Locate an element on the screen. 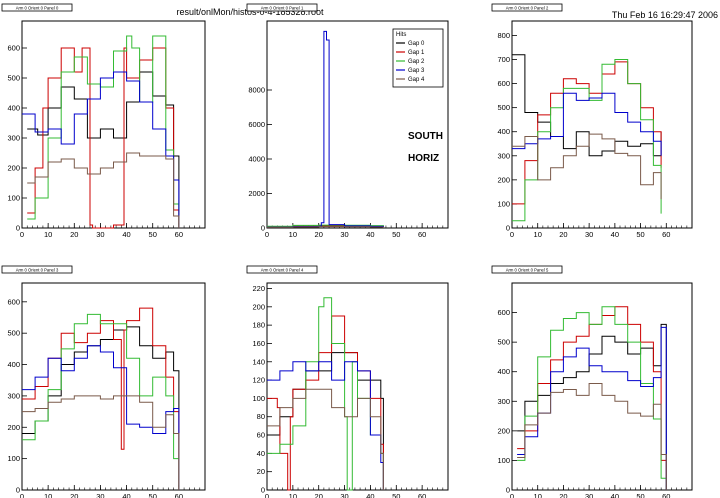 Image resolution: width=720 pixels, height=498 pixels. legend-entry: Gap 1 is located at coordinates (416, 53).